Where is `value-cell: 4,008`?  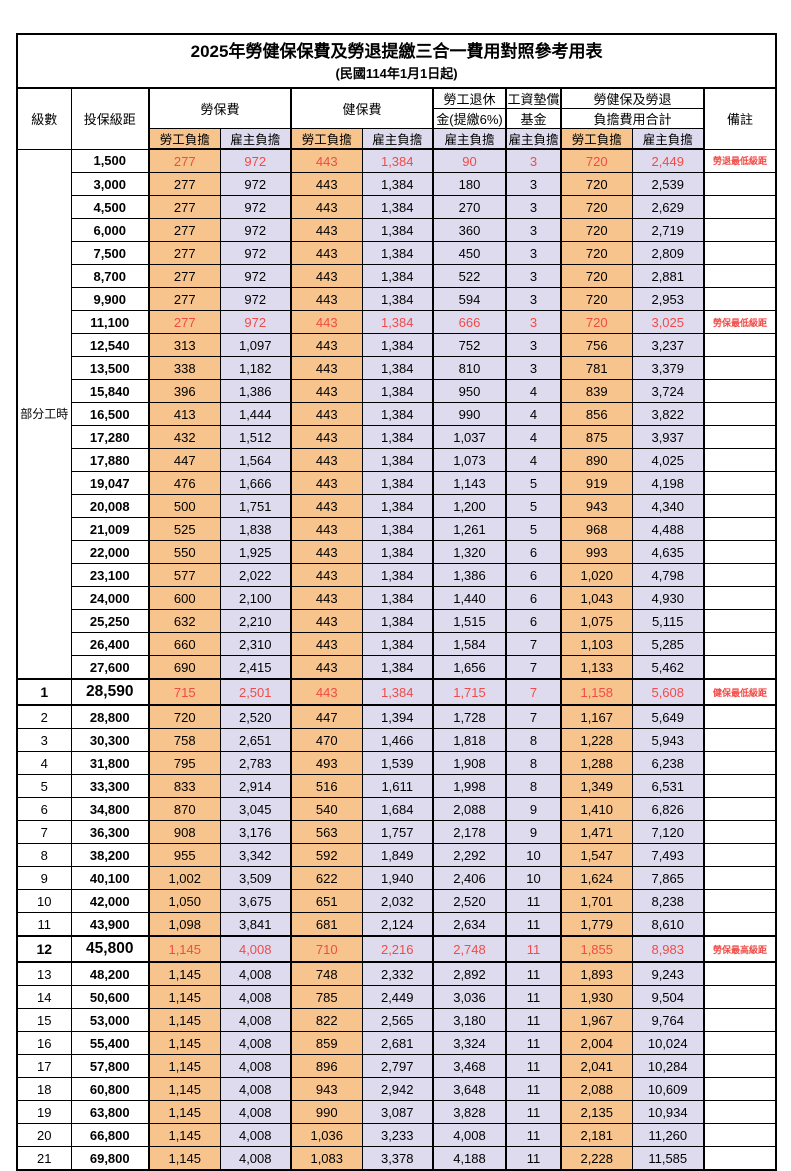 value-cell: 4,008 is located at coordinates (255, 949).